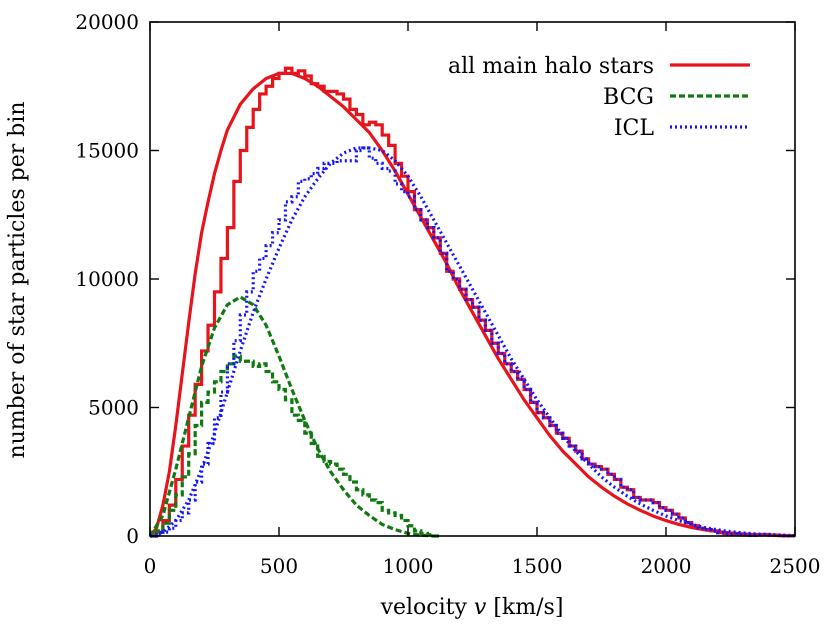 The height and width of the screenshot is (634, 830). What do you see at coordinates (472, 607) in the screenshot?
I see `x-axis-title: velocity v [km/s]` at bounding box center [472, 607].